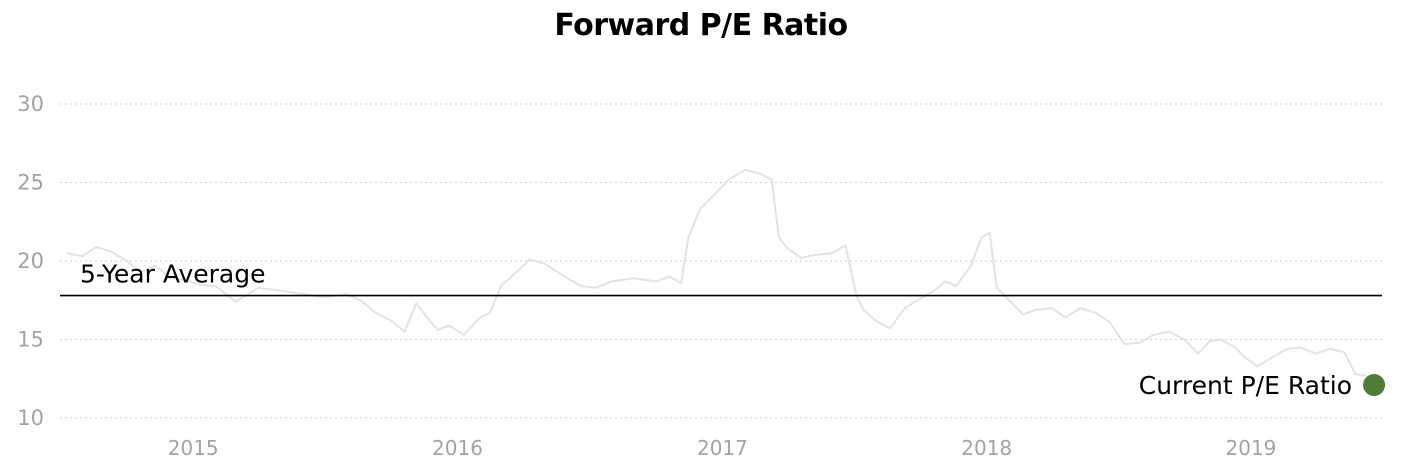  Describe the element at coordinates (30, 418) in the screenshot. I see `y-tick-label: 10` at that location.